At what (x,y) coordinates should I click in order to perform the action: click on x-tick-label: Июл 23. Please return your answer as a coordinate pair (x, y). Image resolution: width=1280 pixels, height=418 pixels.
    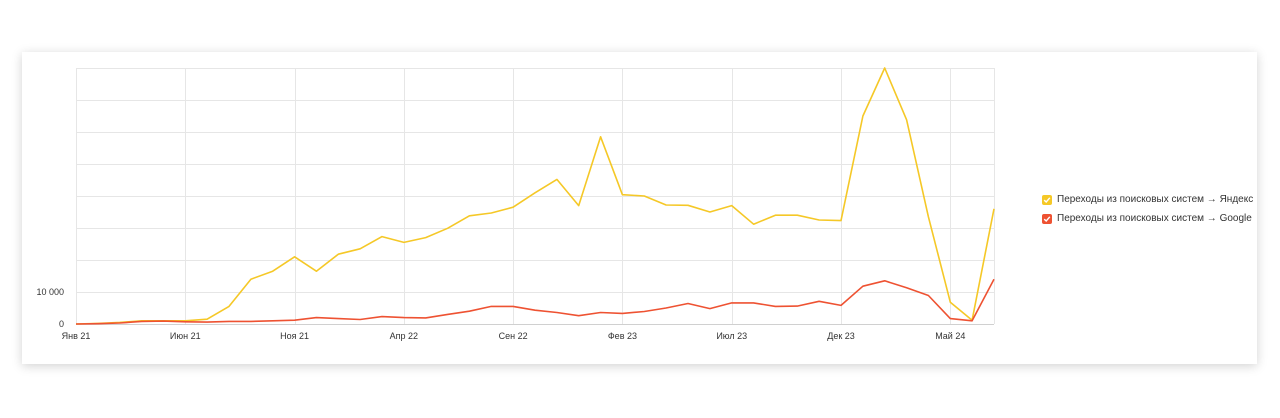
    Looking at the image, I should click on (731, 336).